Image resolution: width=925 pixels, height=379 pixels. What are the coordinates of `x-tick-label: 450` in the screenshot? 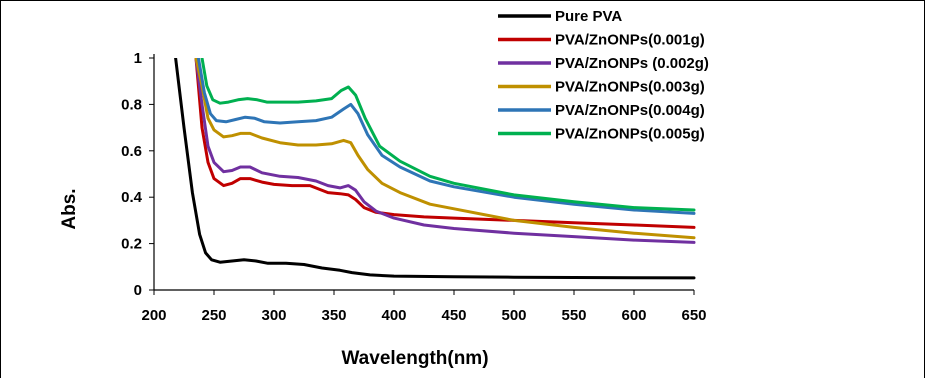 It's located at (453, 315).